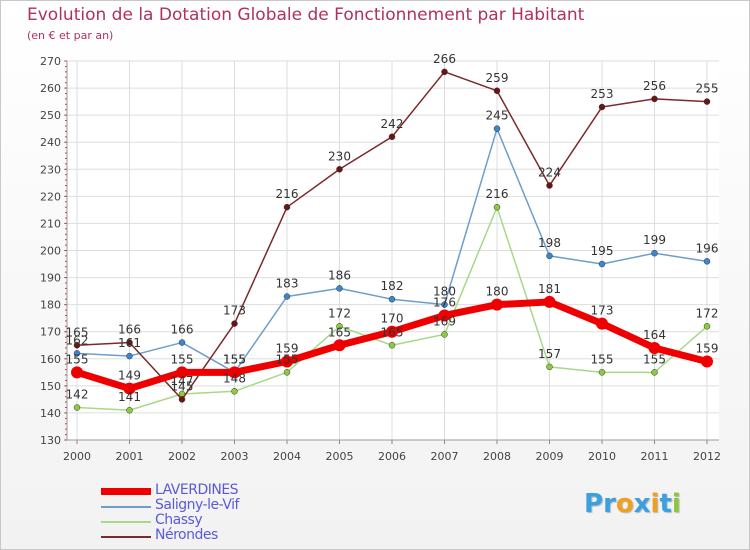 This screenshot has width=750, height=550. Describe the element at coordinates (497, 78) in the screenshot. I see `data-label-nerondes: 259` at that location.